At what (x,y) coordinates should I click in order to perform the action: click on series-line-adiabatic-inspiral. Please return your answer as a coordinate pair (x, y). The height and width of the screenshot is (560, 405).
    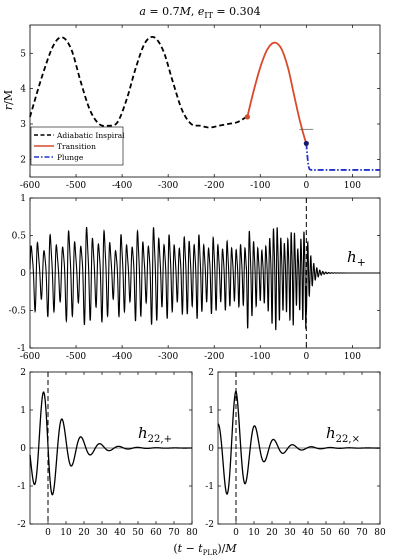
    Looking at the image, I should click on (138, 82).